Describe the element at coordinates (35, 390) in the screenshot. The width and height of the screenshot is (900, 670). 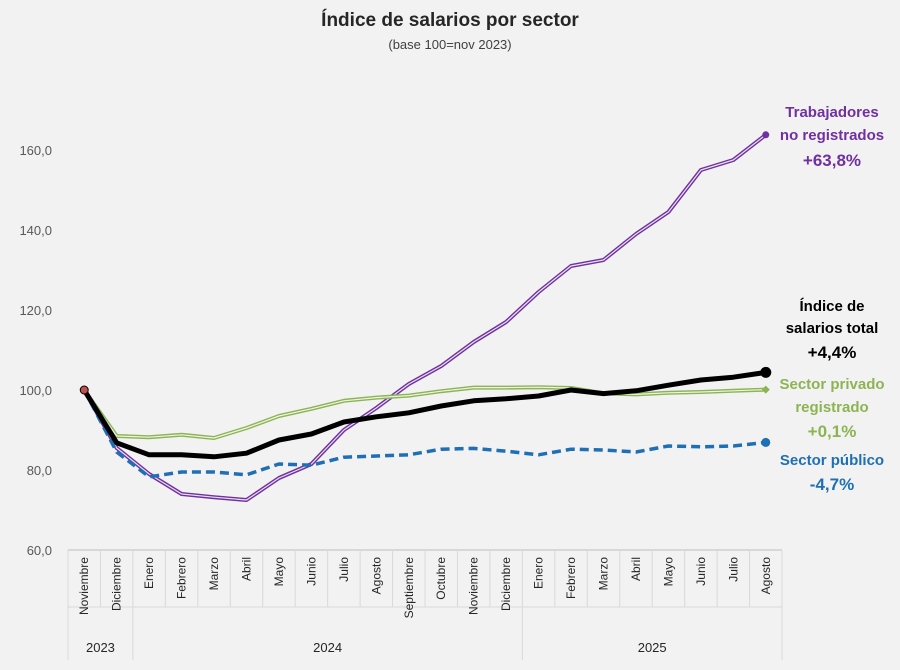
I see `y-tick-label: 100,0` at that location.